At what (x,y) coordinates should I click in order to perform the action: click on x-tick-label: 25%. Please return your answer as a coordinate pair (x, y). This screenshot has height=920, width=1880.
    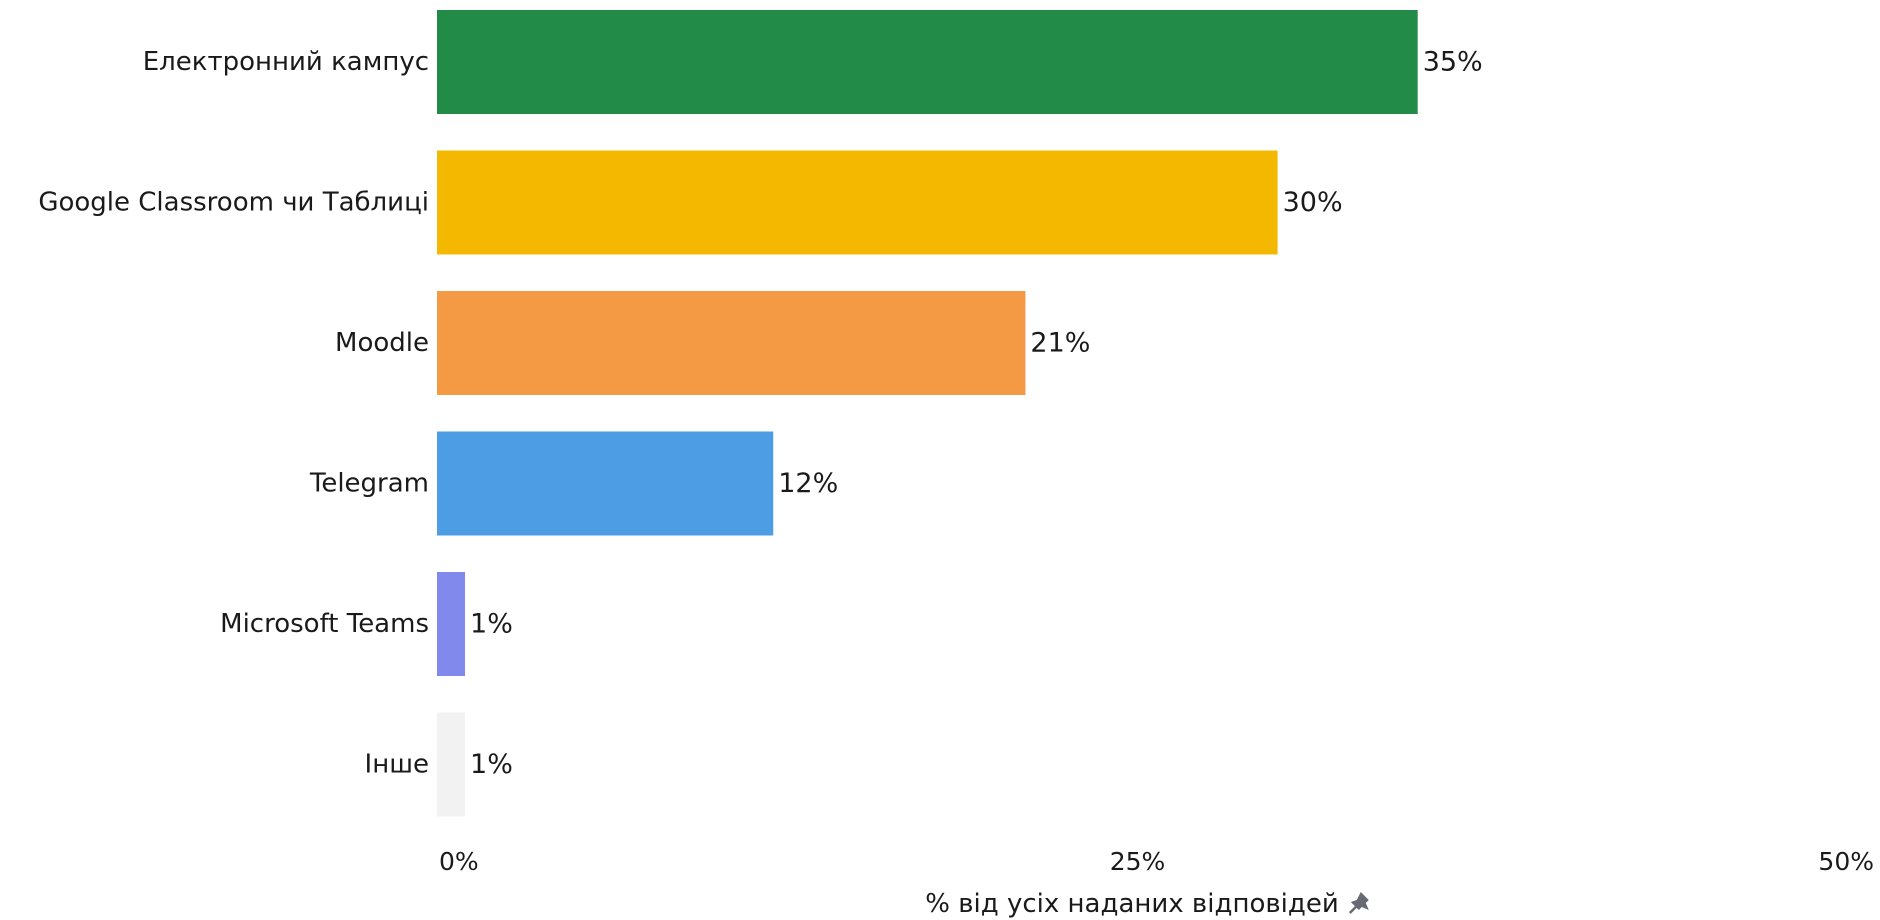
    Looking at the image, I should click on (1138, 861).